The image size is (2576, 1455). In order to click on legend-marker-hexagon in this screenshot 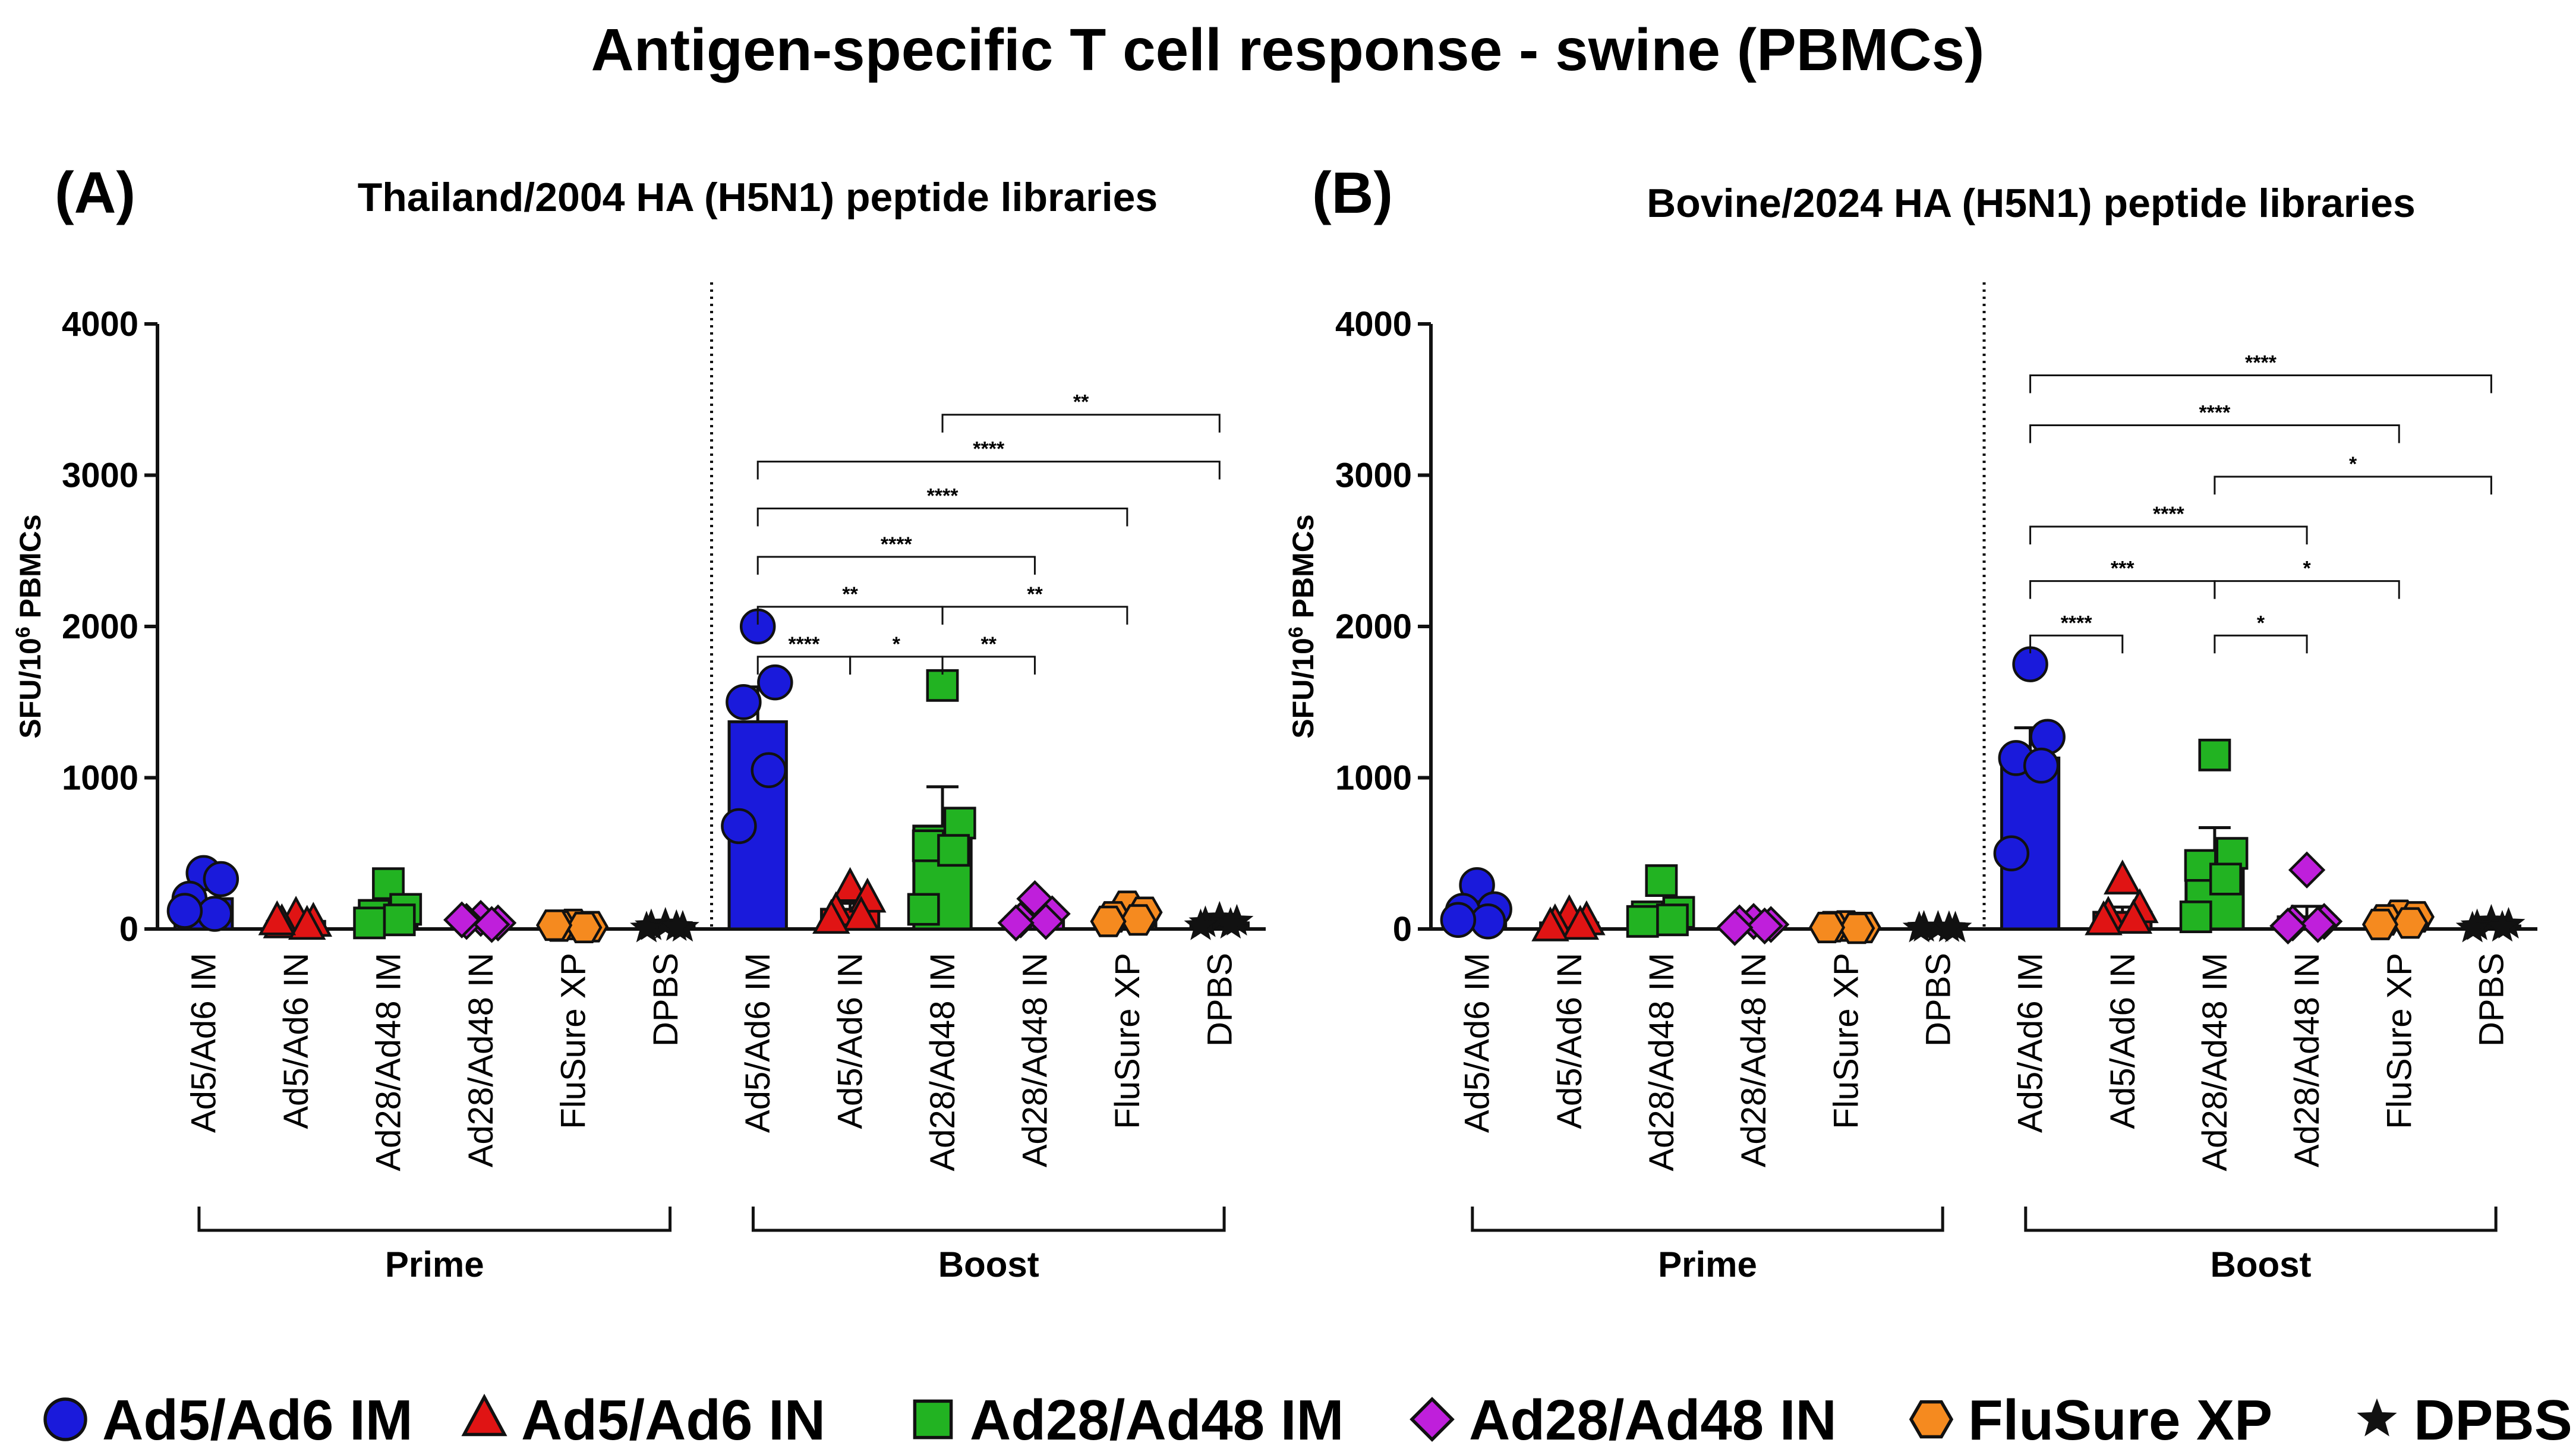, I will do `click(1932, 1419)`.